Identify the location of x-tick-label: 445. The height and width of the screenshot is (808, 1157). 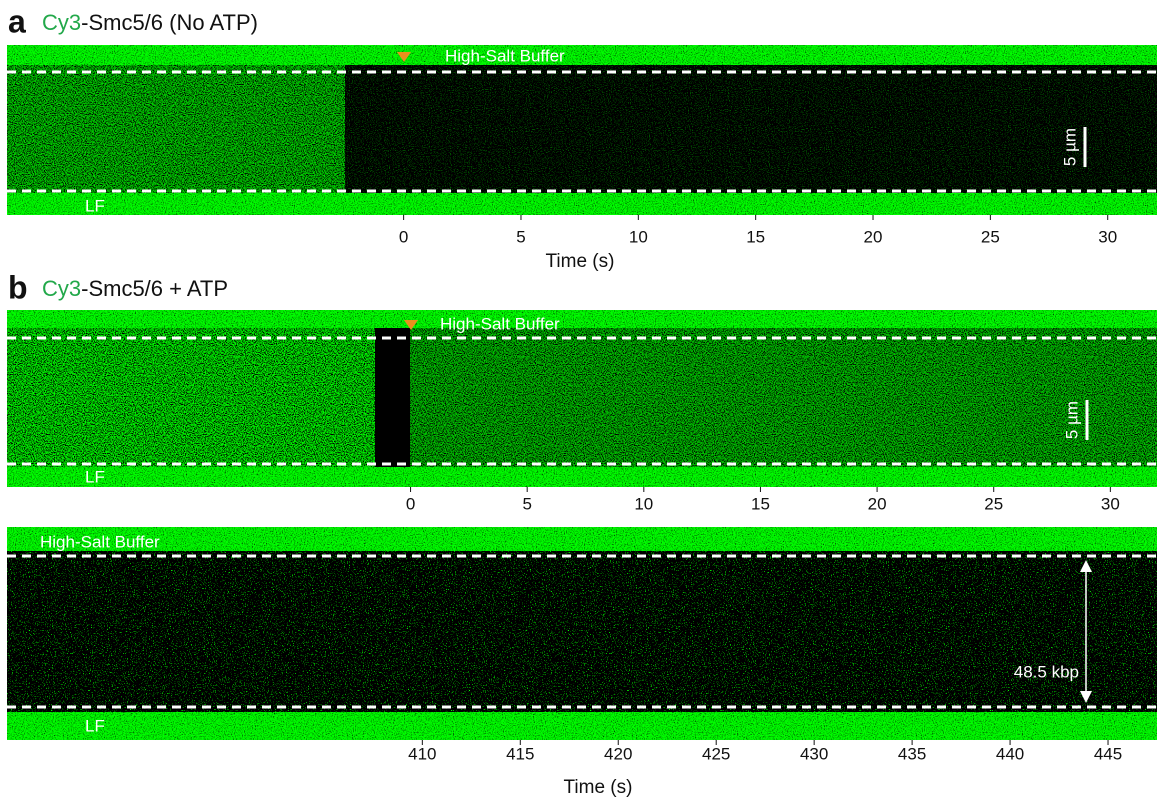
(1108, 753).